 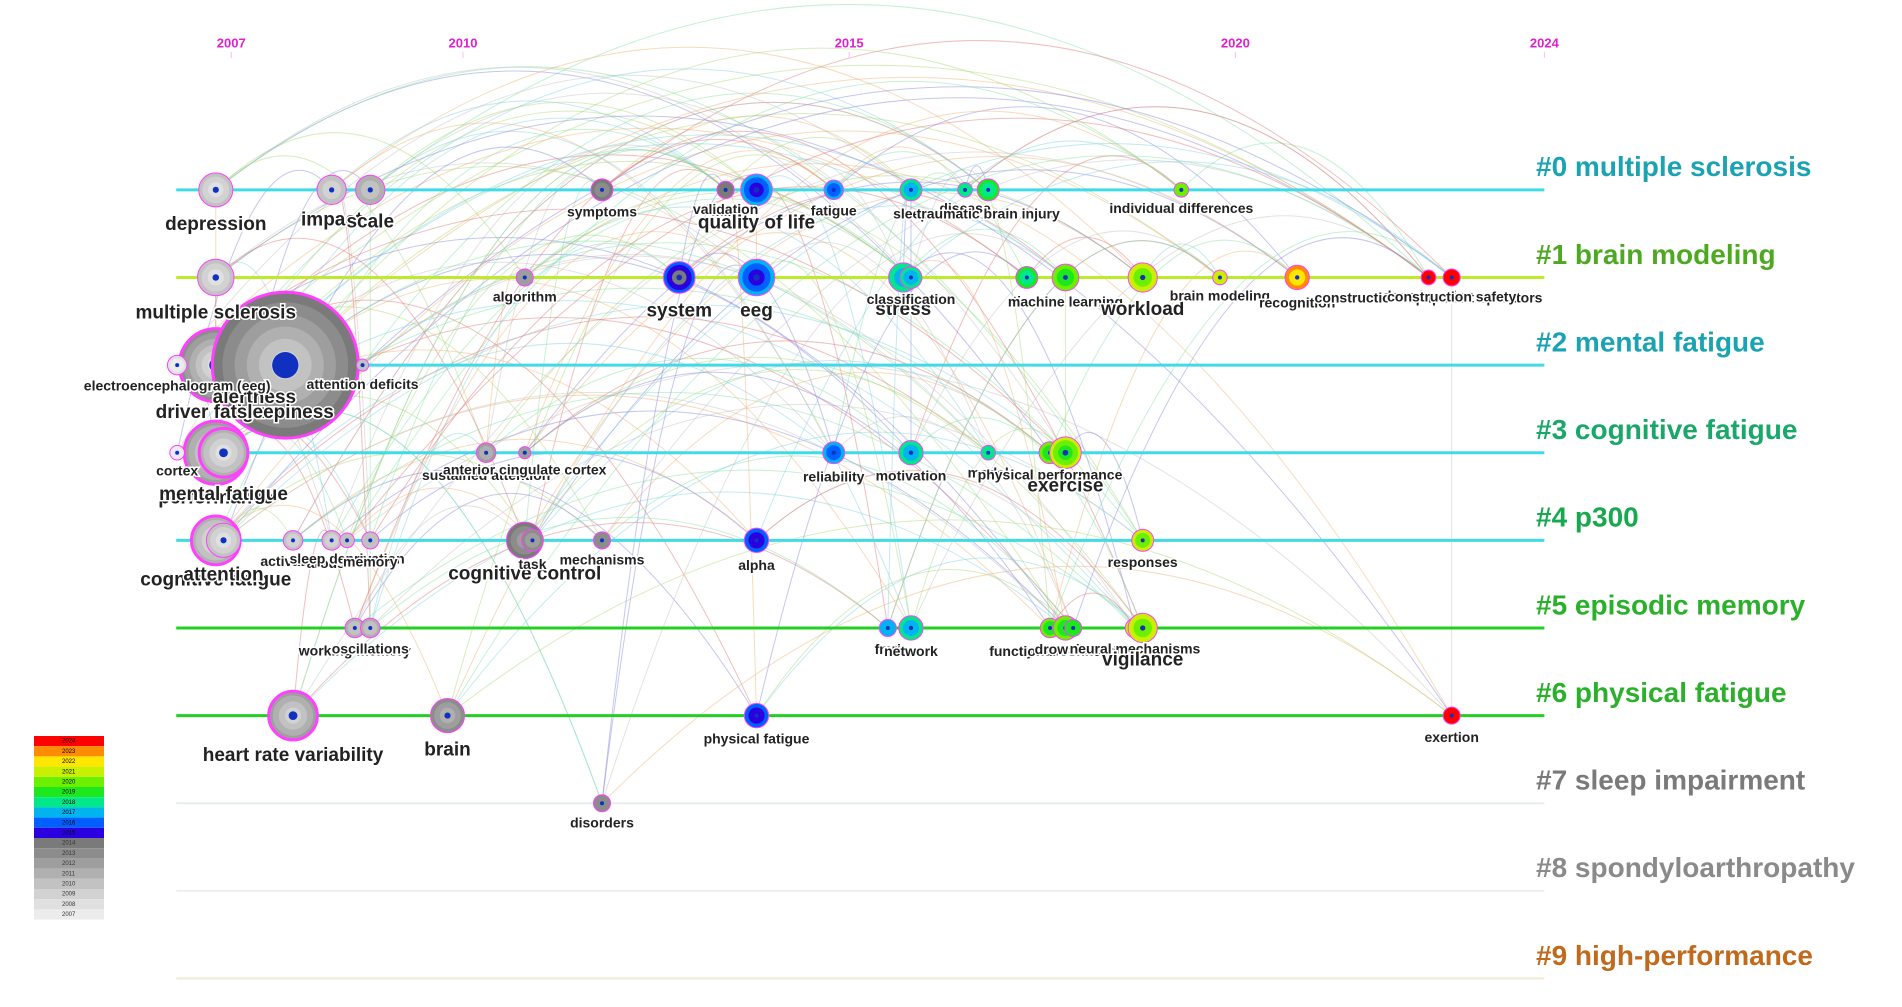 I want to click on node-label: sleep, so click(x=911, y=214).